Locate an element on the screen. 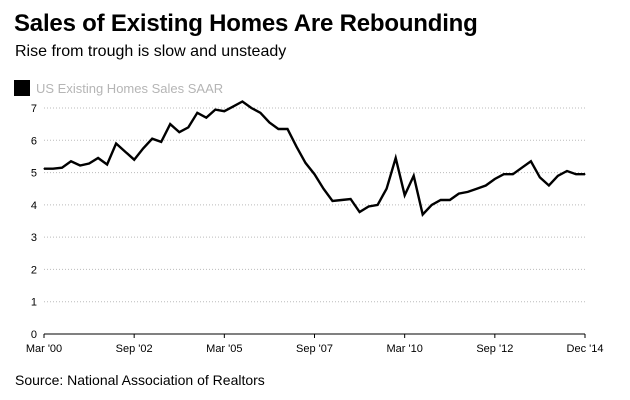 The image size is (630, 400). chart-subtitle: Rise from trough is slow and unsteady is located at coordinates (151, 51).